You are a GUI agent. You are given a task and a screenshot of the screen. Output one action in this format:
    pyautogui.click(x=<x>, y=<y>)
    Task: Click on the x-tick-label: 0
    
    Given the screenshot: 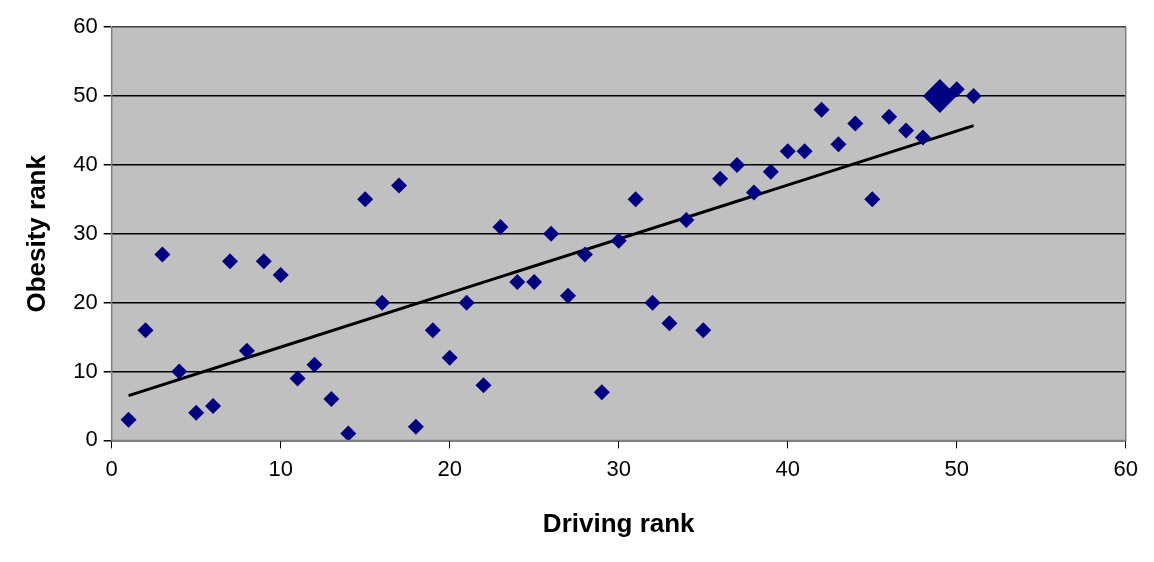 What is the action you would take?
    pyautogui.click(x=111, y=468)
    